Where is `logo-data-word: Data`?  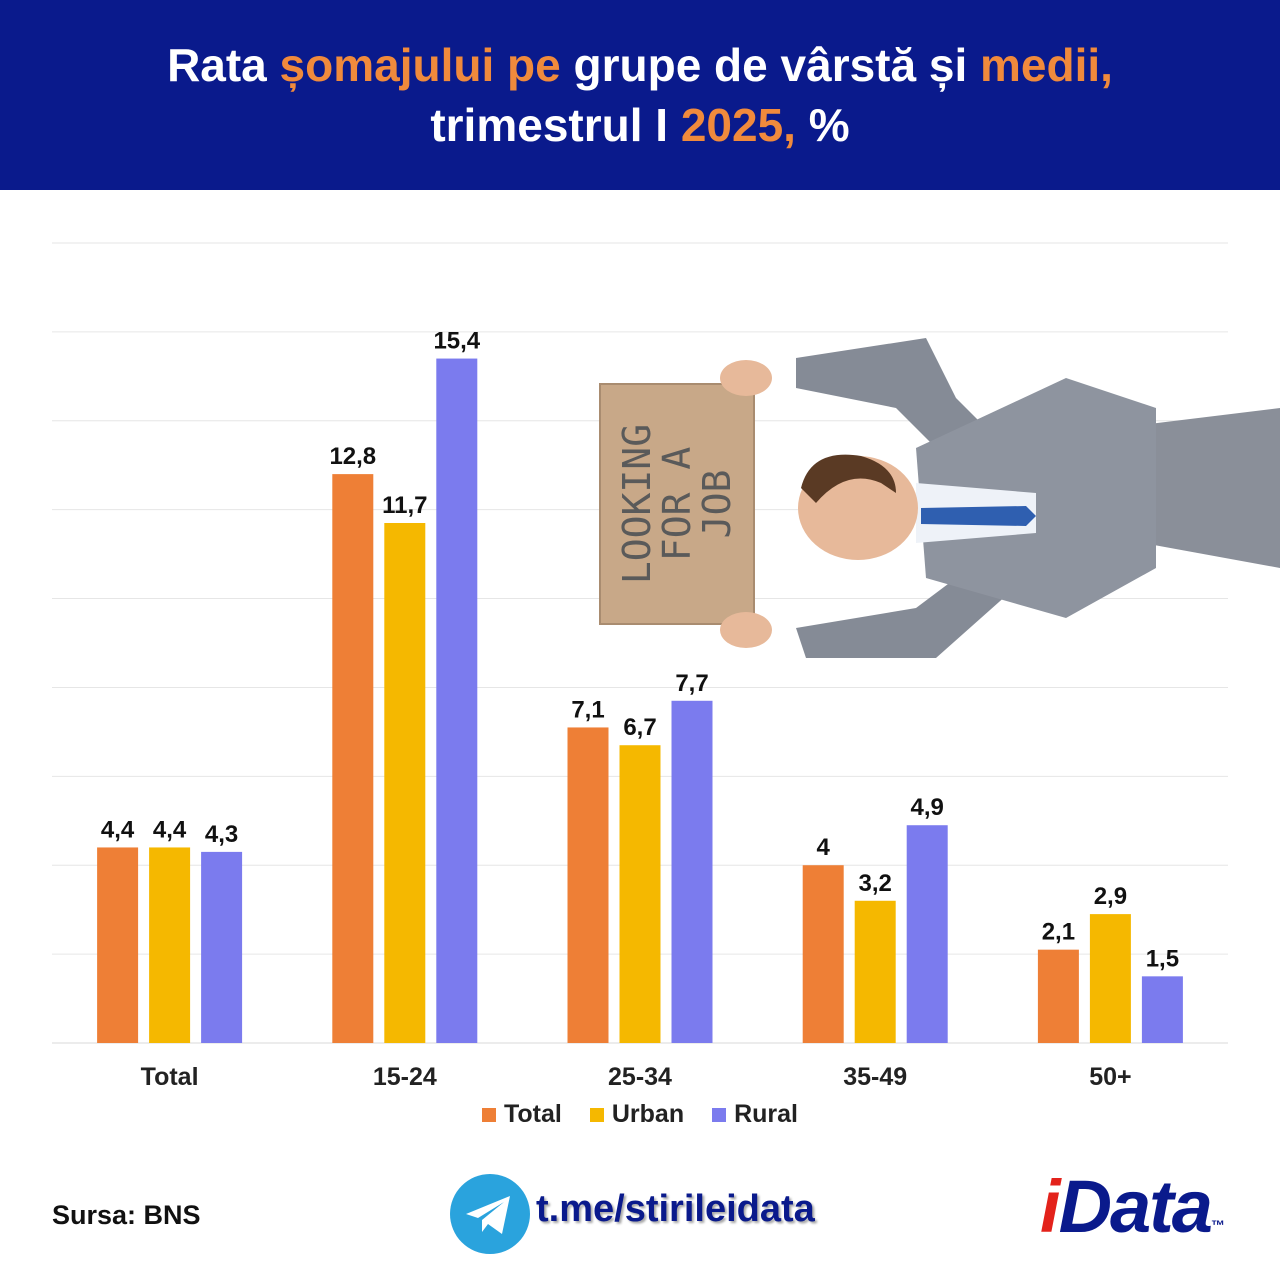
logo-data-word: Data is located at coordinates (1135, 1206).